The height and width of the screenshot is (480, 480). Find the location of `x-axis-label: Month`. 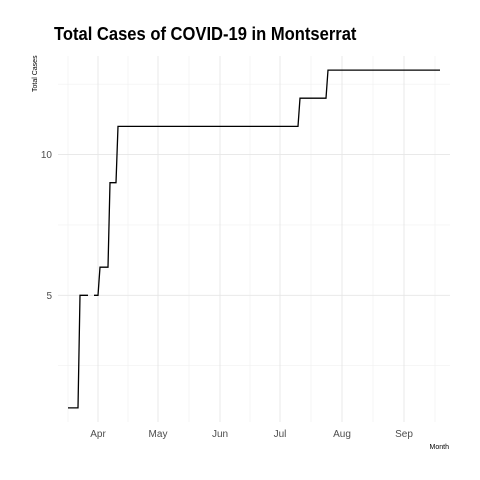

x-axis-label: Month is located at coordinates (440, 447).